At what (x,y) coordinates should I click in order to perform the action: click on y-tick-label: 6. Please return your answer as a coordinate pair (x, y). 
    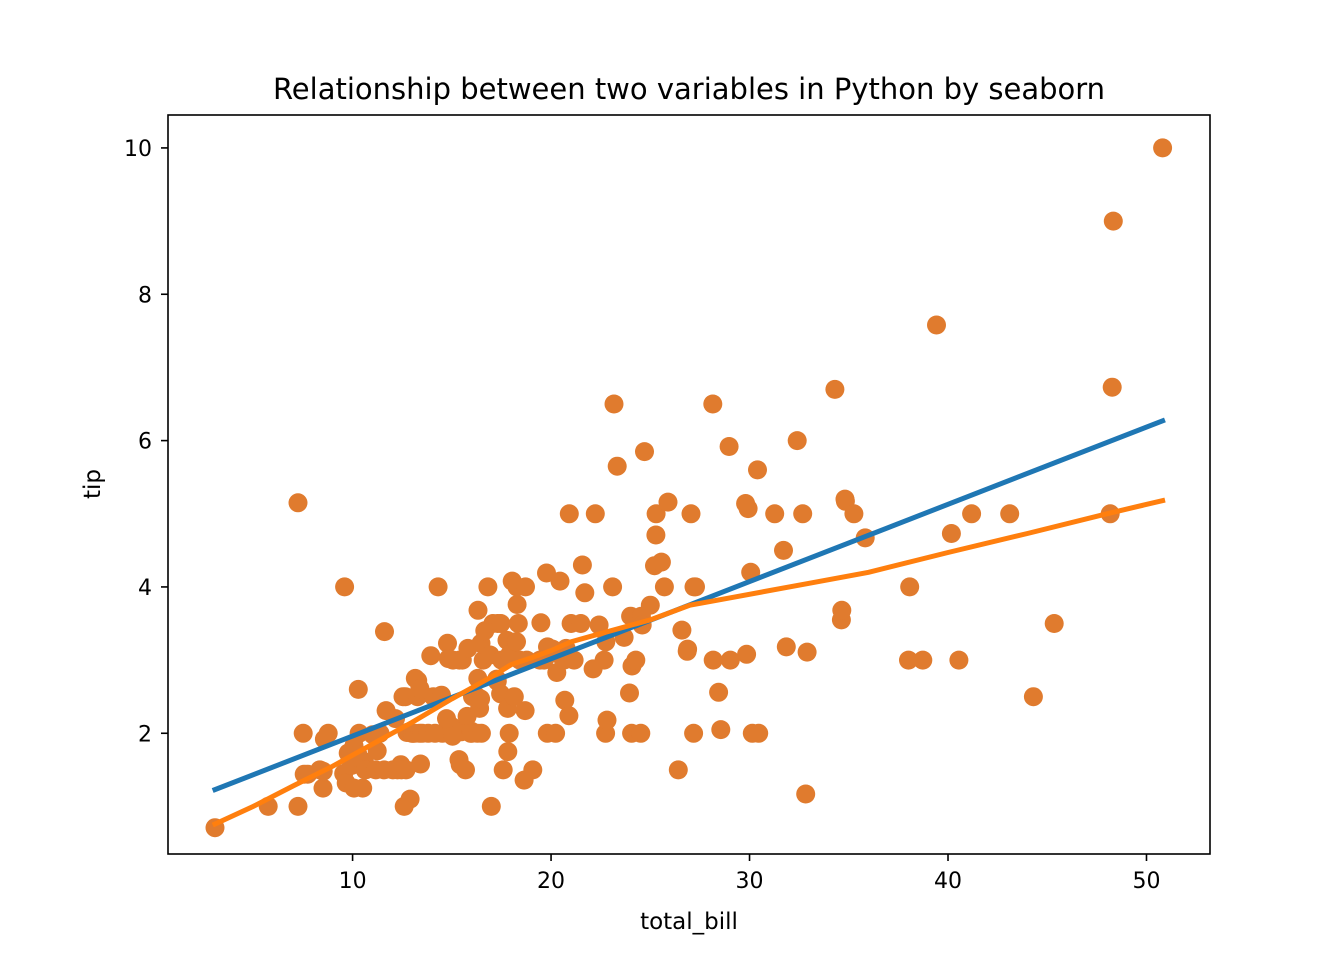
    Looking at the image, I should click on (145, 442).